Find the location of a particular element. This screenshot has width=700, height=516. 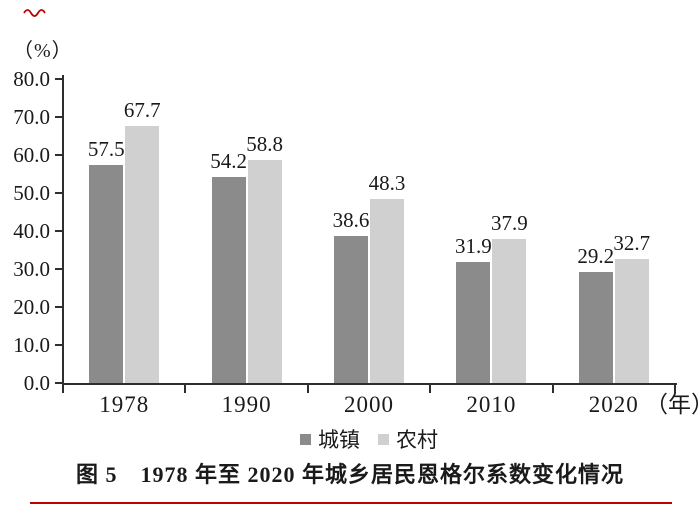

bar-value-urban-2000: 38.6 is located at coordinates (351, 220).